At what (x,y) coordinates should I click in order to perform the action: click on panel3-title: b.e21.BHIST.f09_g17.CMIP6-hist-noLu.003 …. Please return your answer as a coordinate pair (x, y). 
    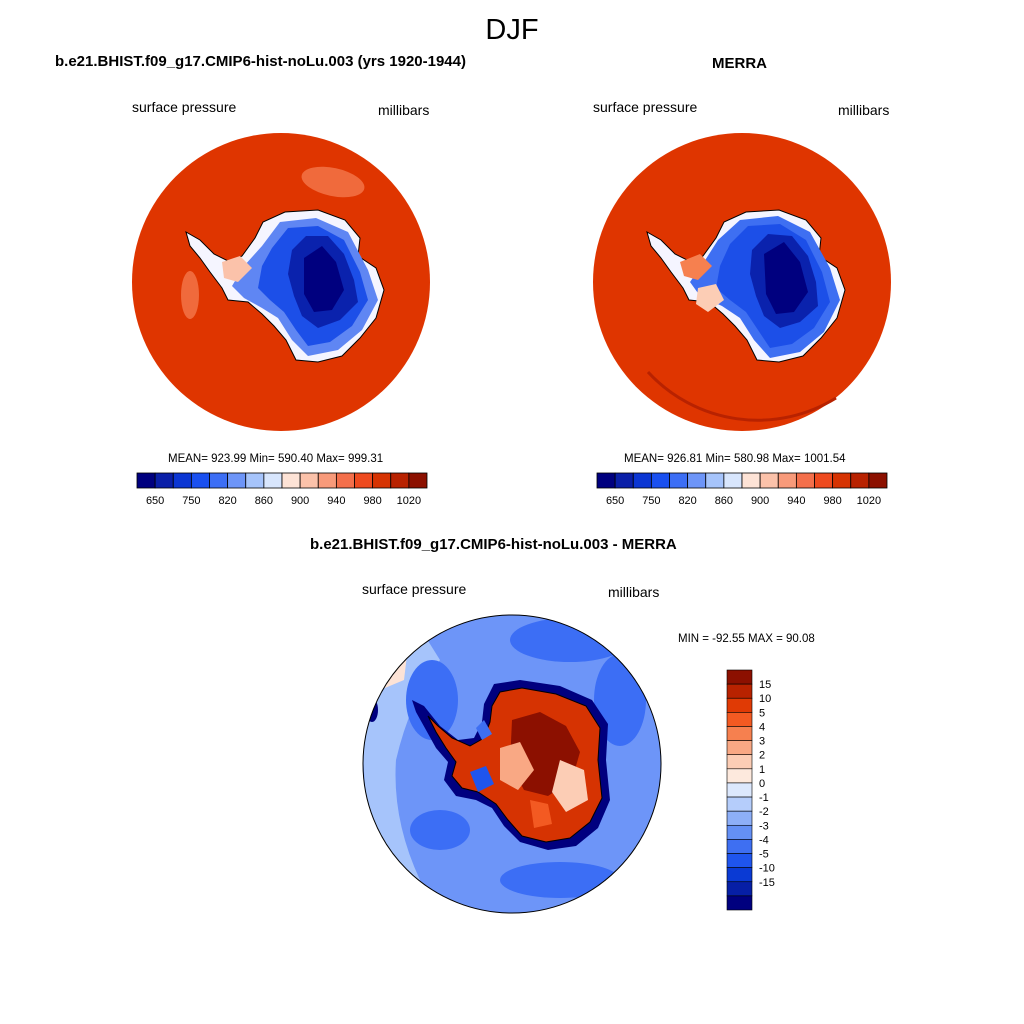
    Looking at the image, I should click on (493, 544).